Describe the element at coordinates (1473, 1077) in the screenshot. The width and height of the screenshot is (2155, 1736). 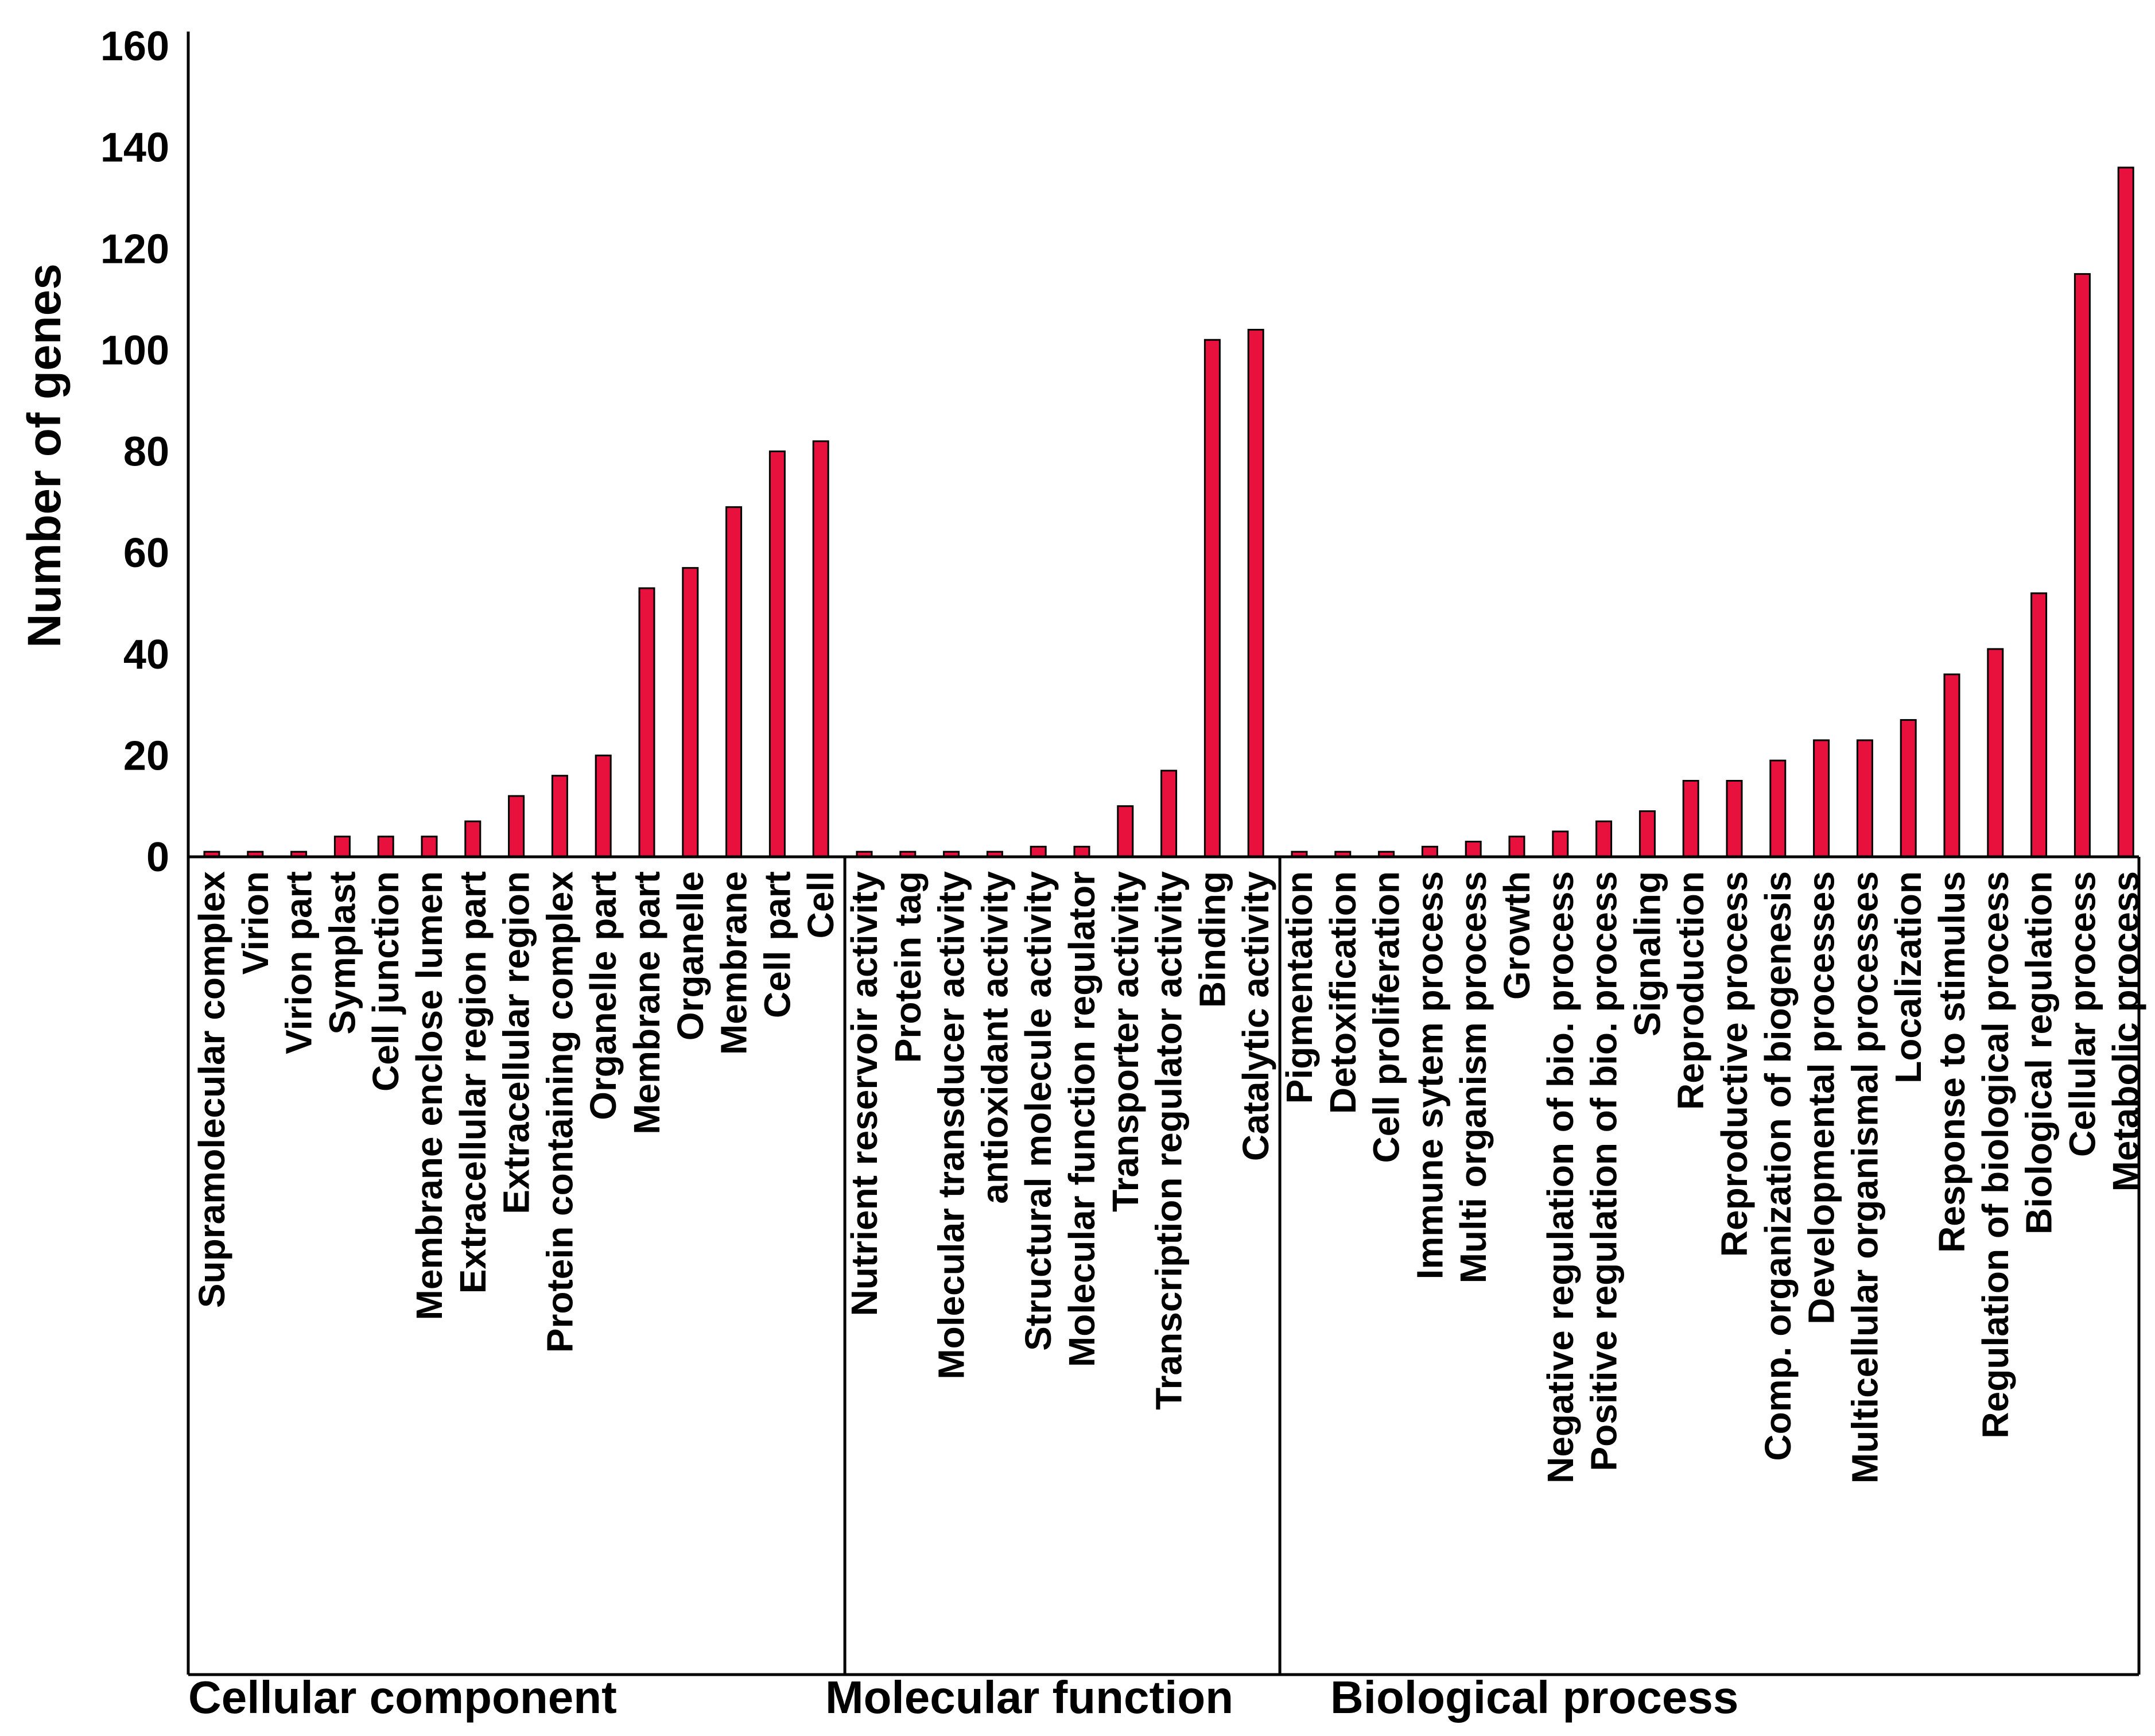
I see `category-label-multi-organism-process: Multi organism process` at that location.